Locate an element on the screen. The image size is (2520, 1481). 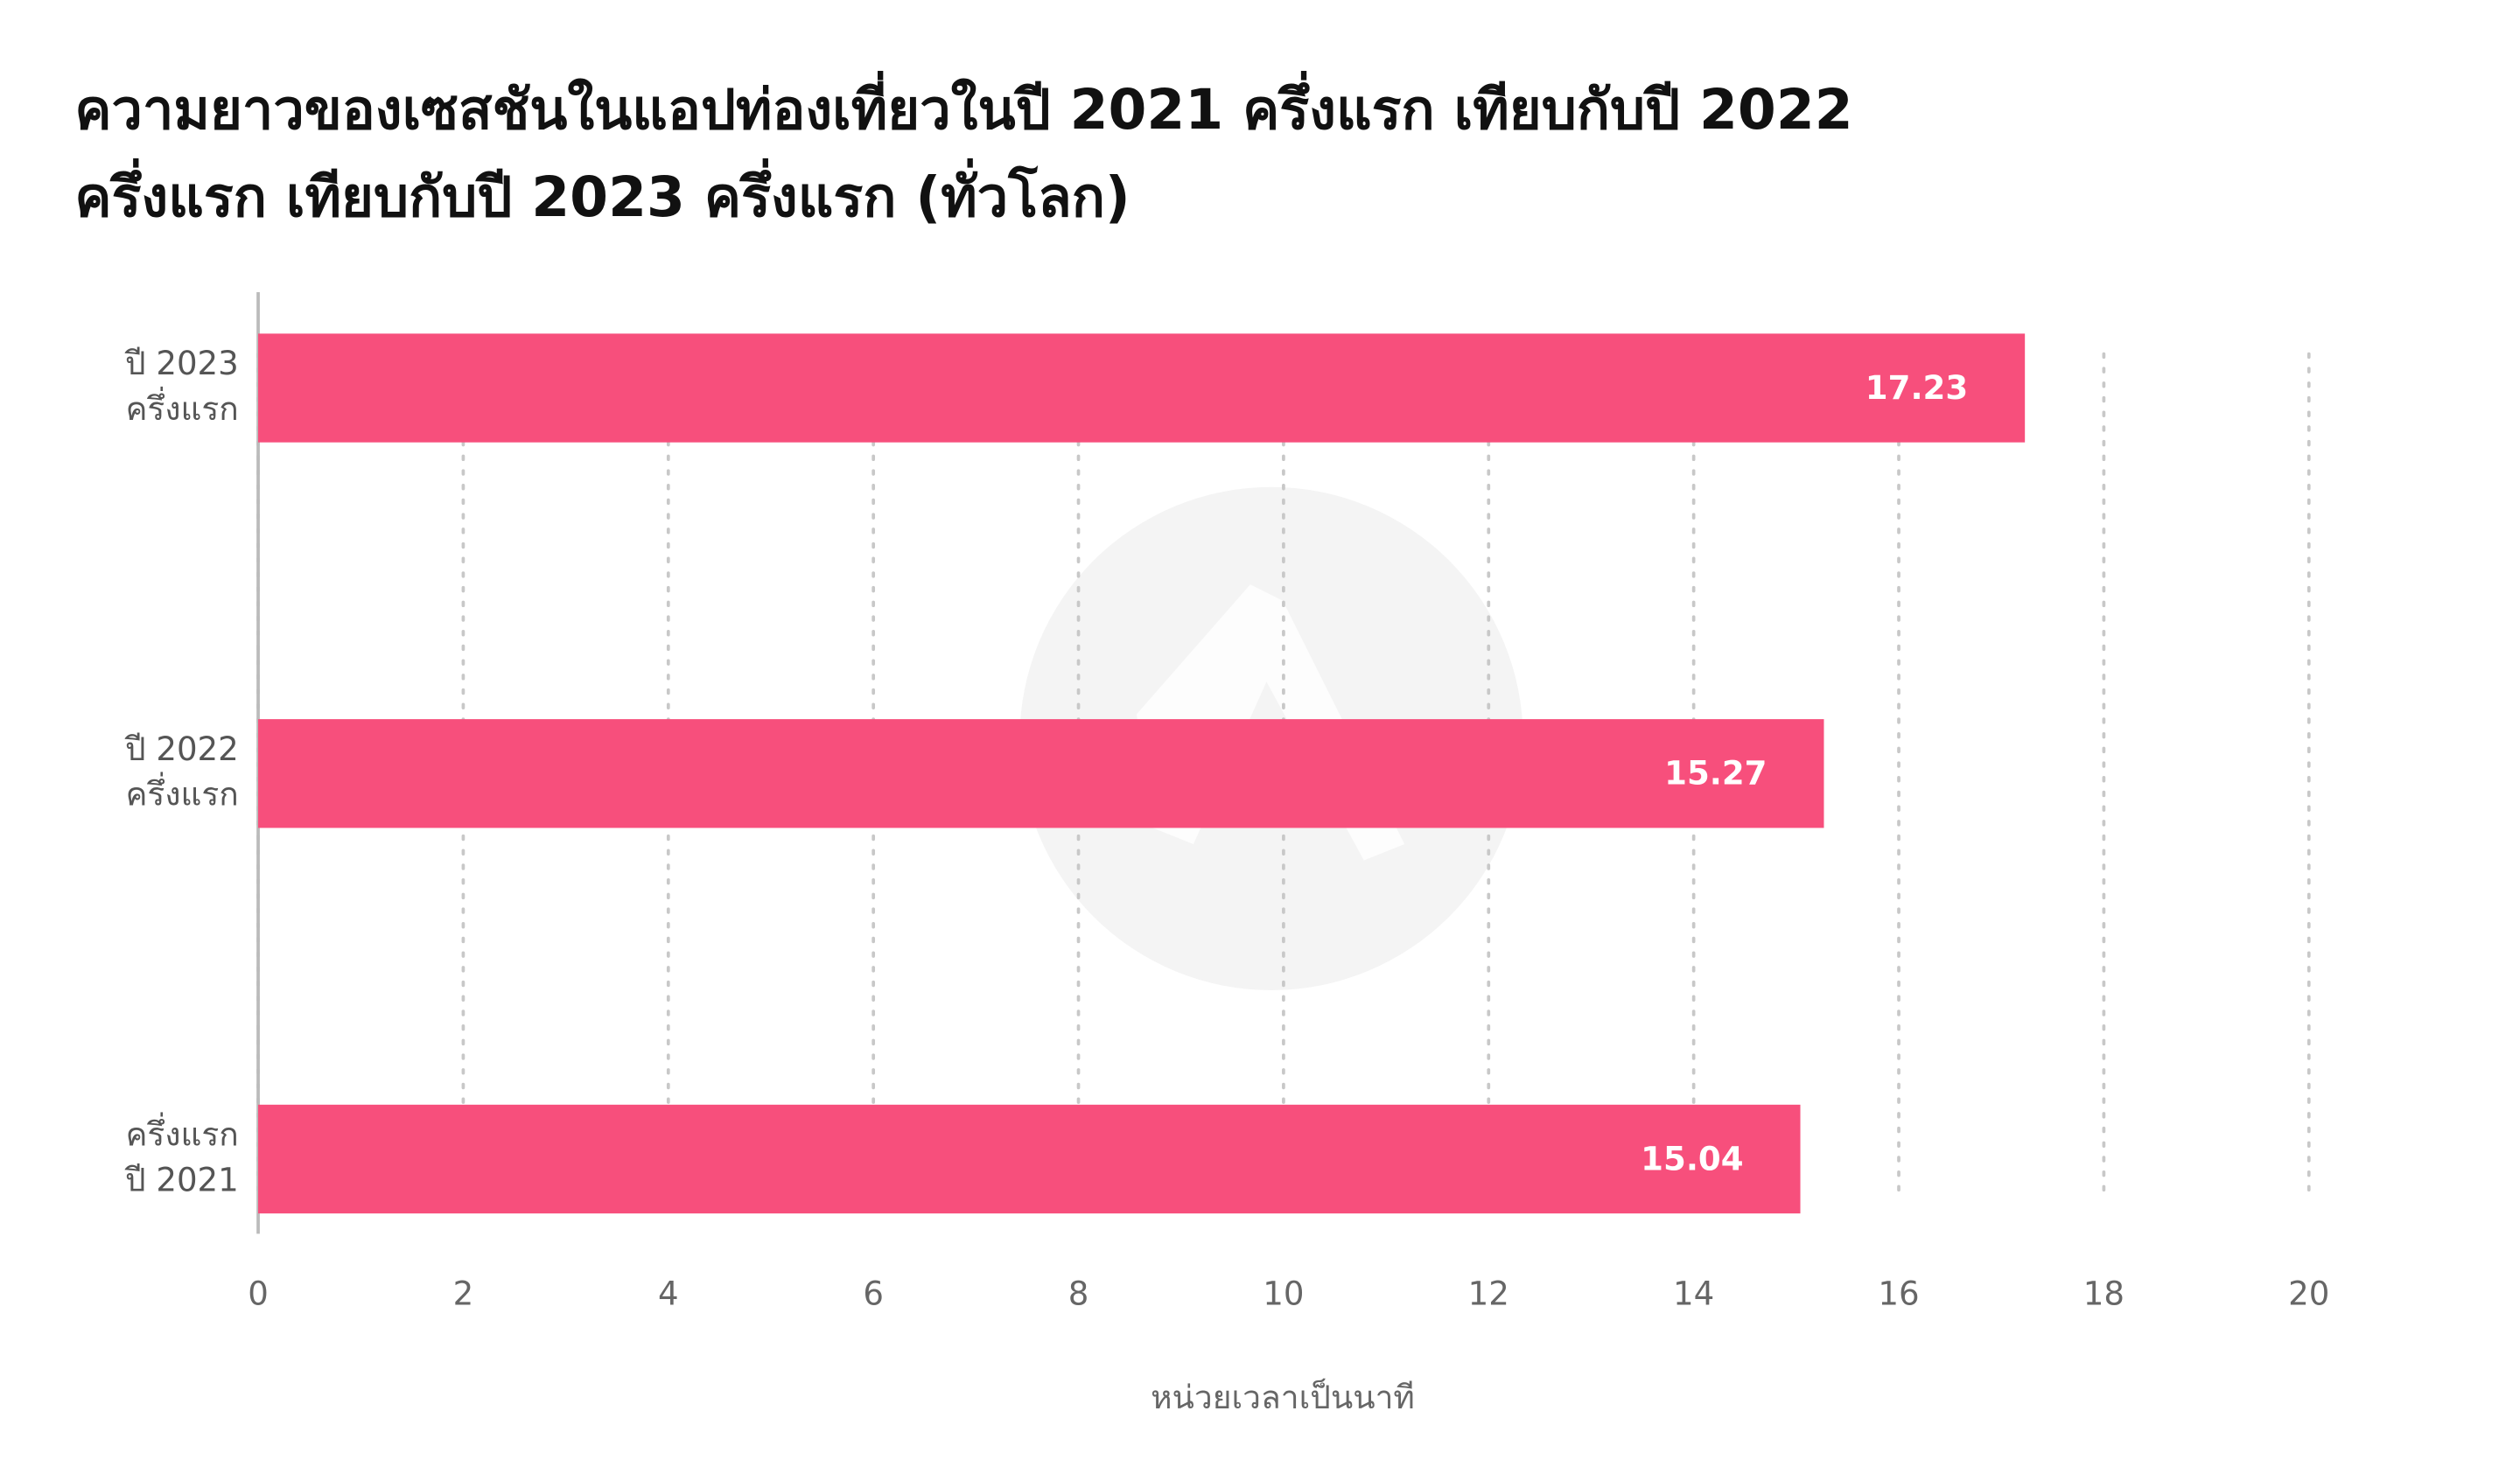
x-tick-label: 8 is located at coordinates (1078, 1293).